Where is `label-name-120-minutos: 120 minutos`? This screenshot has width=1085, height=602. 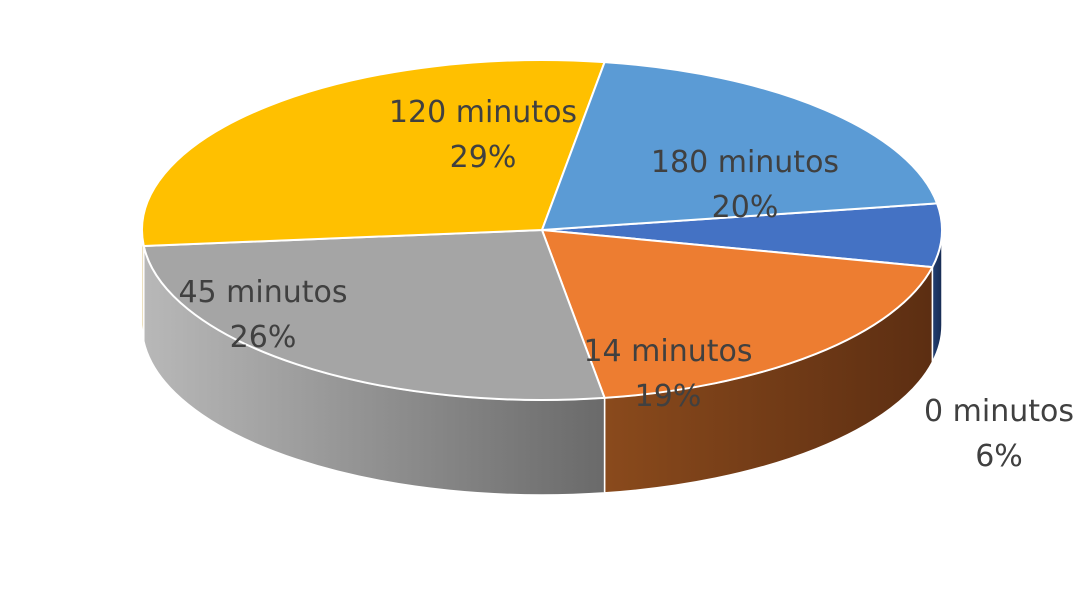
label-name-120-minutos: 120 minutos is located at coordinates (483, 112).